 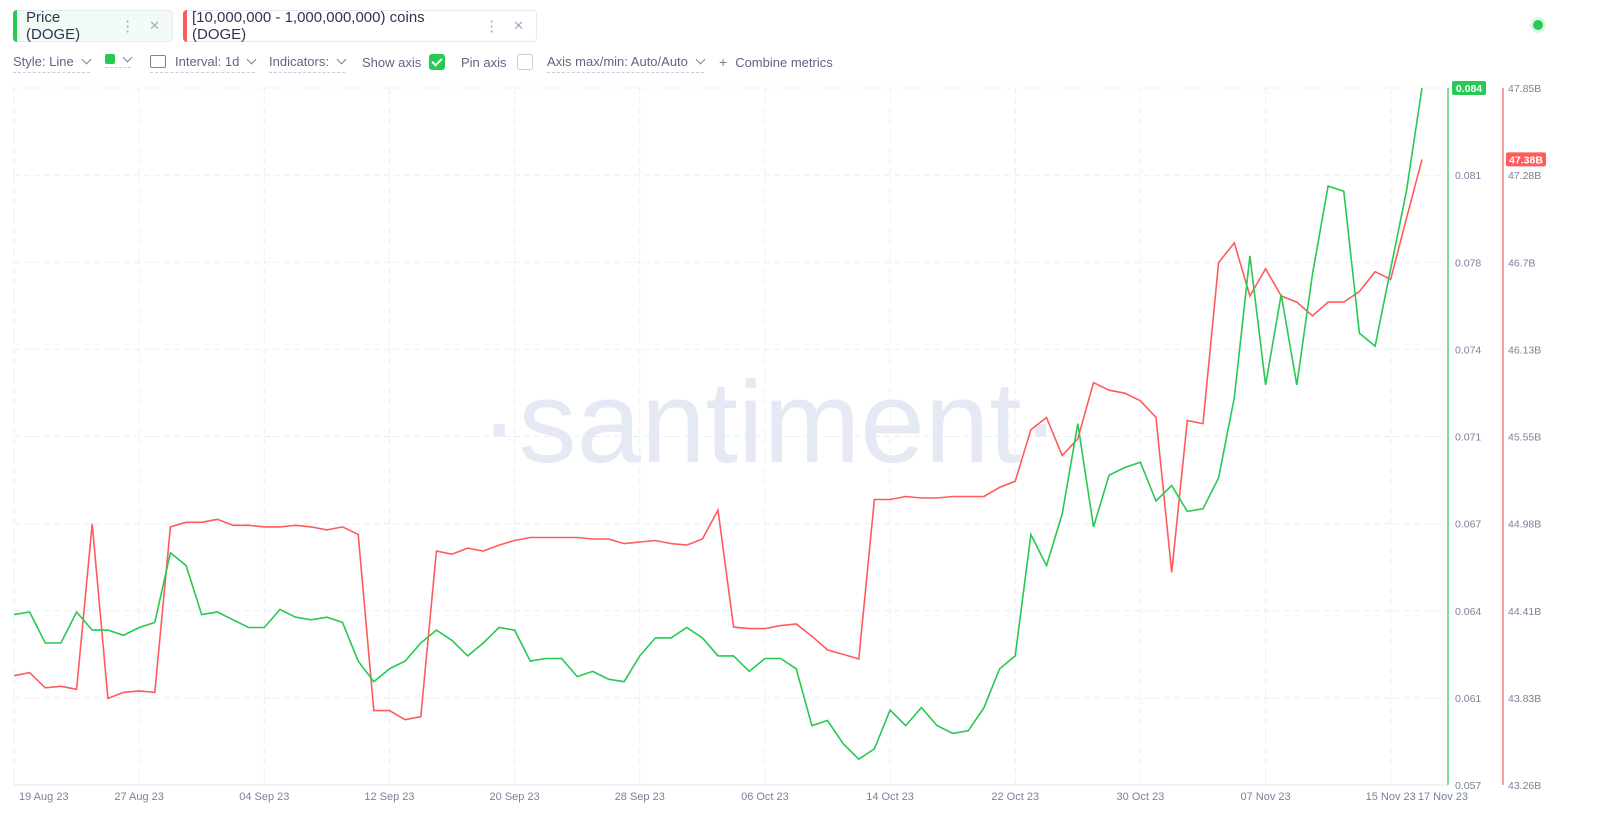 I want to click on axis-maxmin-dropdown: Axis max/min: Auto/Auto, so click(x=626, y=63).